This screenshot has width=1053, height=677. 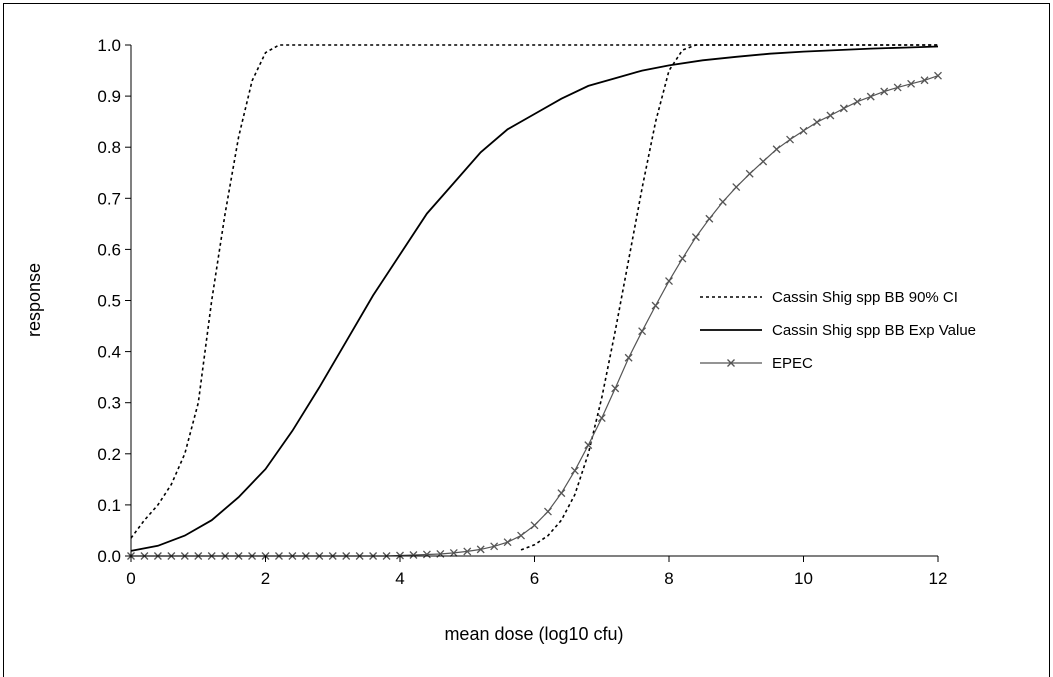 I want to click on x-axis-title: mean dose (log10 cfu), so click(x=533, y=634).